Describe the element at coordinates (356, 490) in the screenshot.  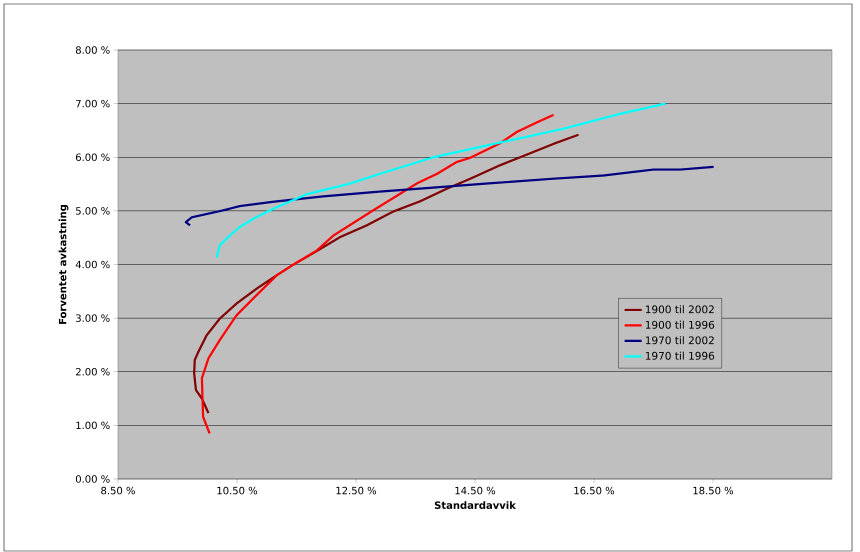
I see `x-tick-label: 12.50 %` at that location.